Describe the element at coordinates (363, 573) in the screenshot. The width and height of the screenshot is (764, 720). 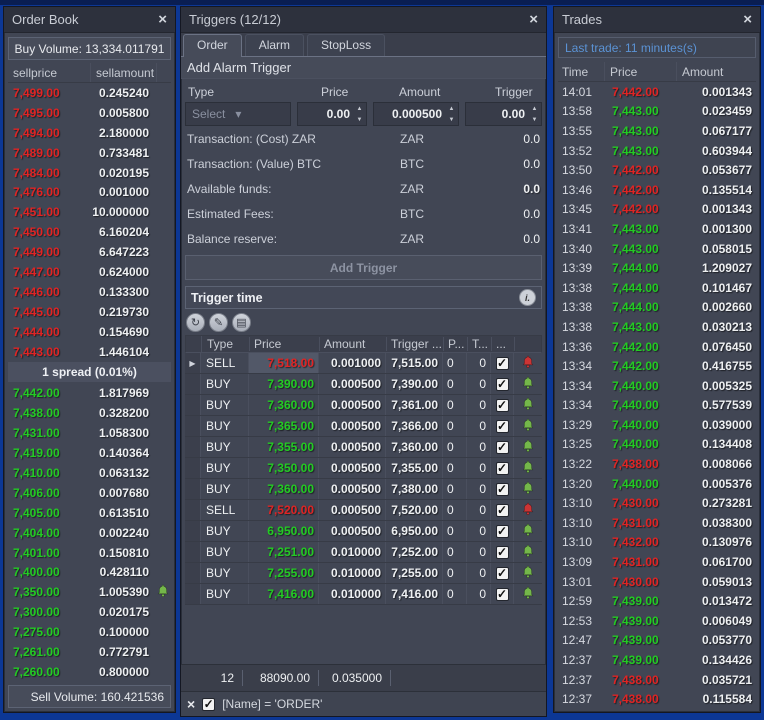
I see `trigger-row: BUY 7,255.00 0.010000 7,255.00 0 0 ✓` at that location.